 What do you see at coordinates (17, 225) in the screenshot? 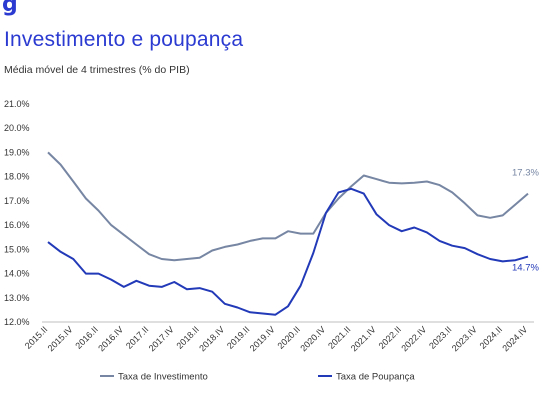
I see `y-tick-label: 16.0%` at bounding box center [17, 225].